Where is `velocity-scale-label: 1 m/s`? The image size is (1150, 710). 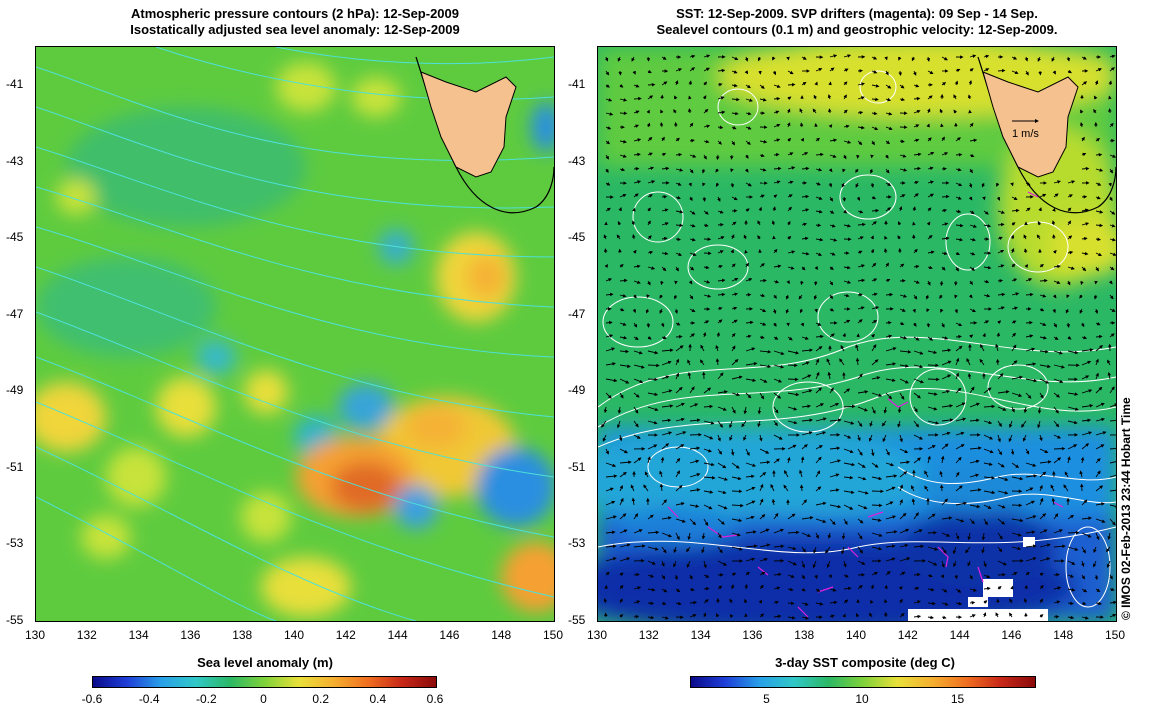 velocity-scale-label: 1 m/s is located at coordinates (1025, 134).